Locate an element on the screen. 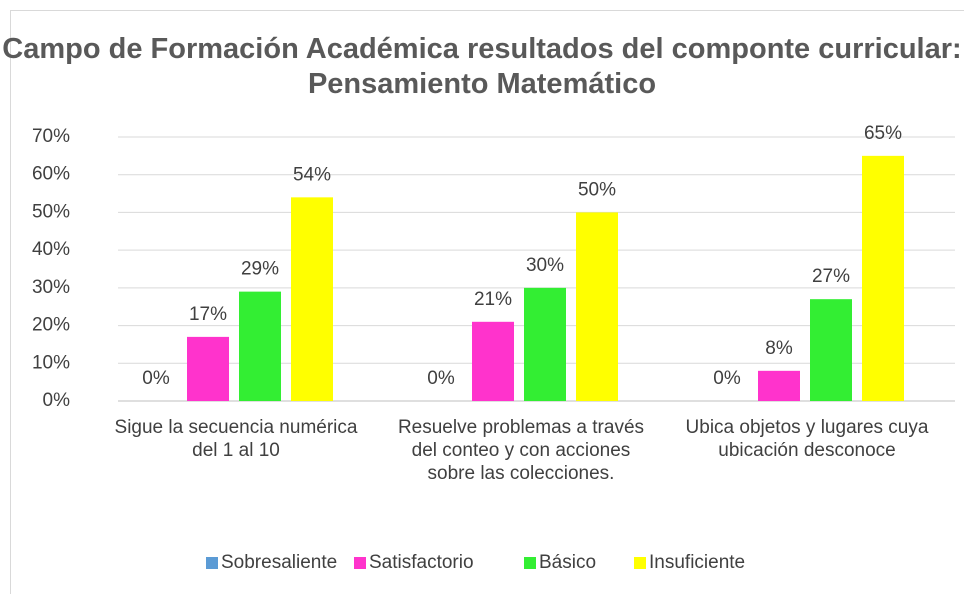  value-label: 54% is located at coordinates (312, 174).